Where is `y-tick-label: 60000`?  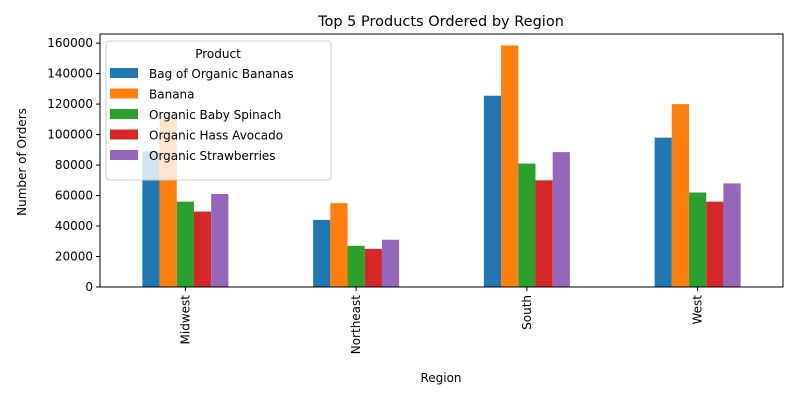 y-tick-label: 60000 is located at coordinates (74, 196).